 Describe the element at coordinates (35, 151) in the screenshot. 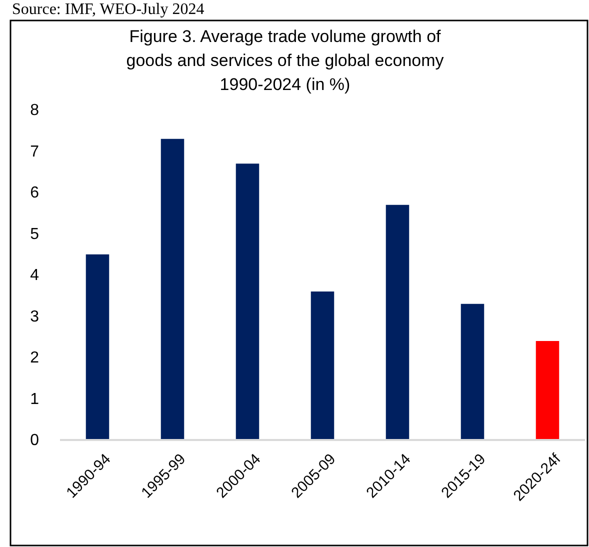

I see `y-tick-label: 7` at that location.